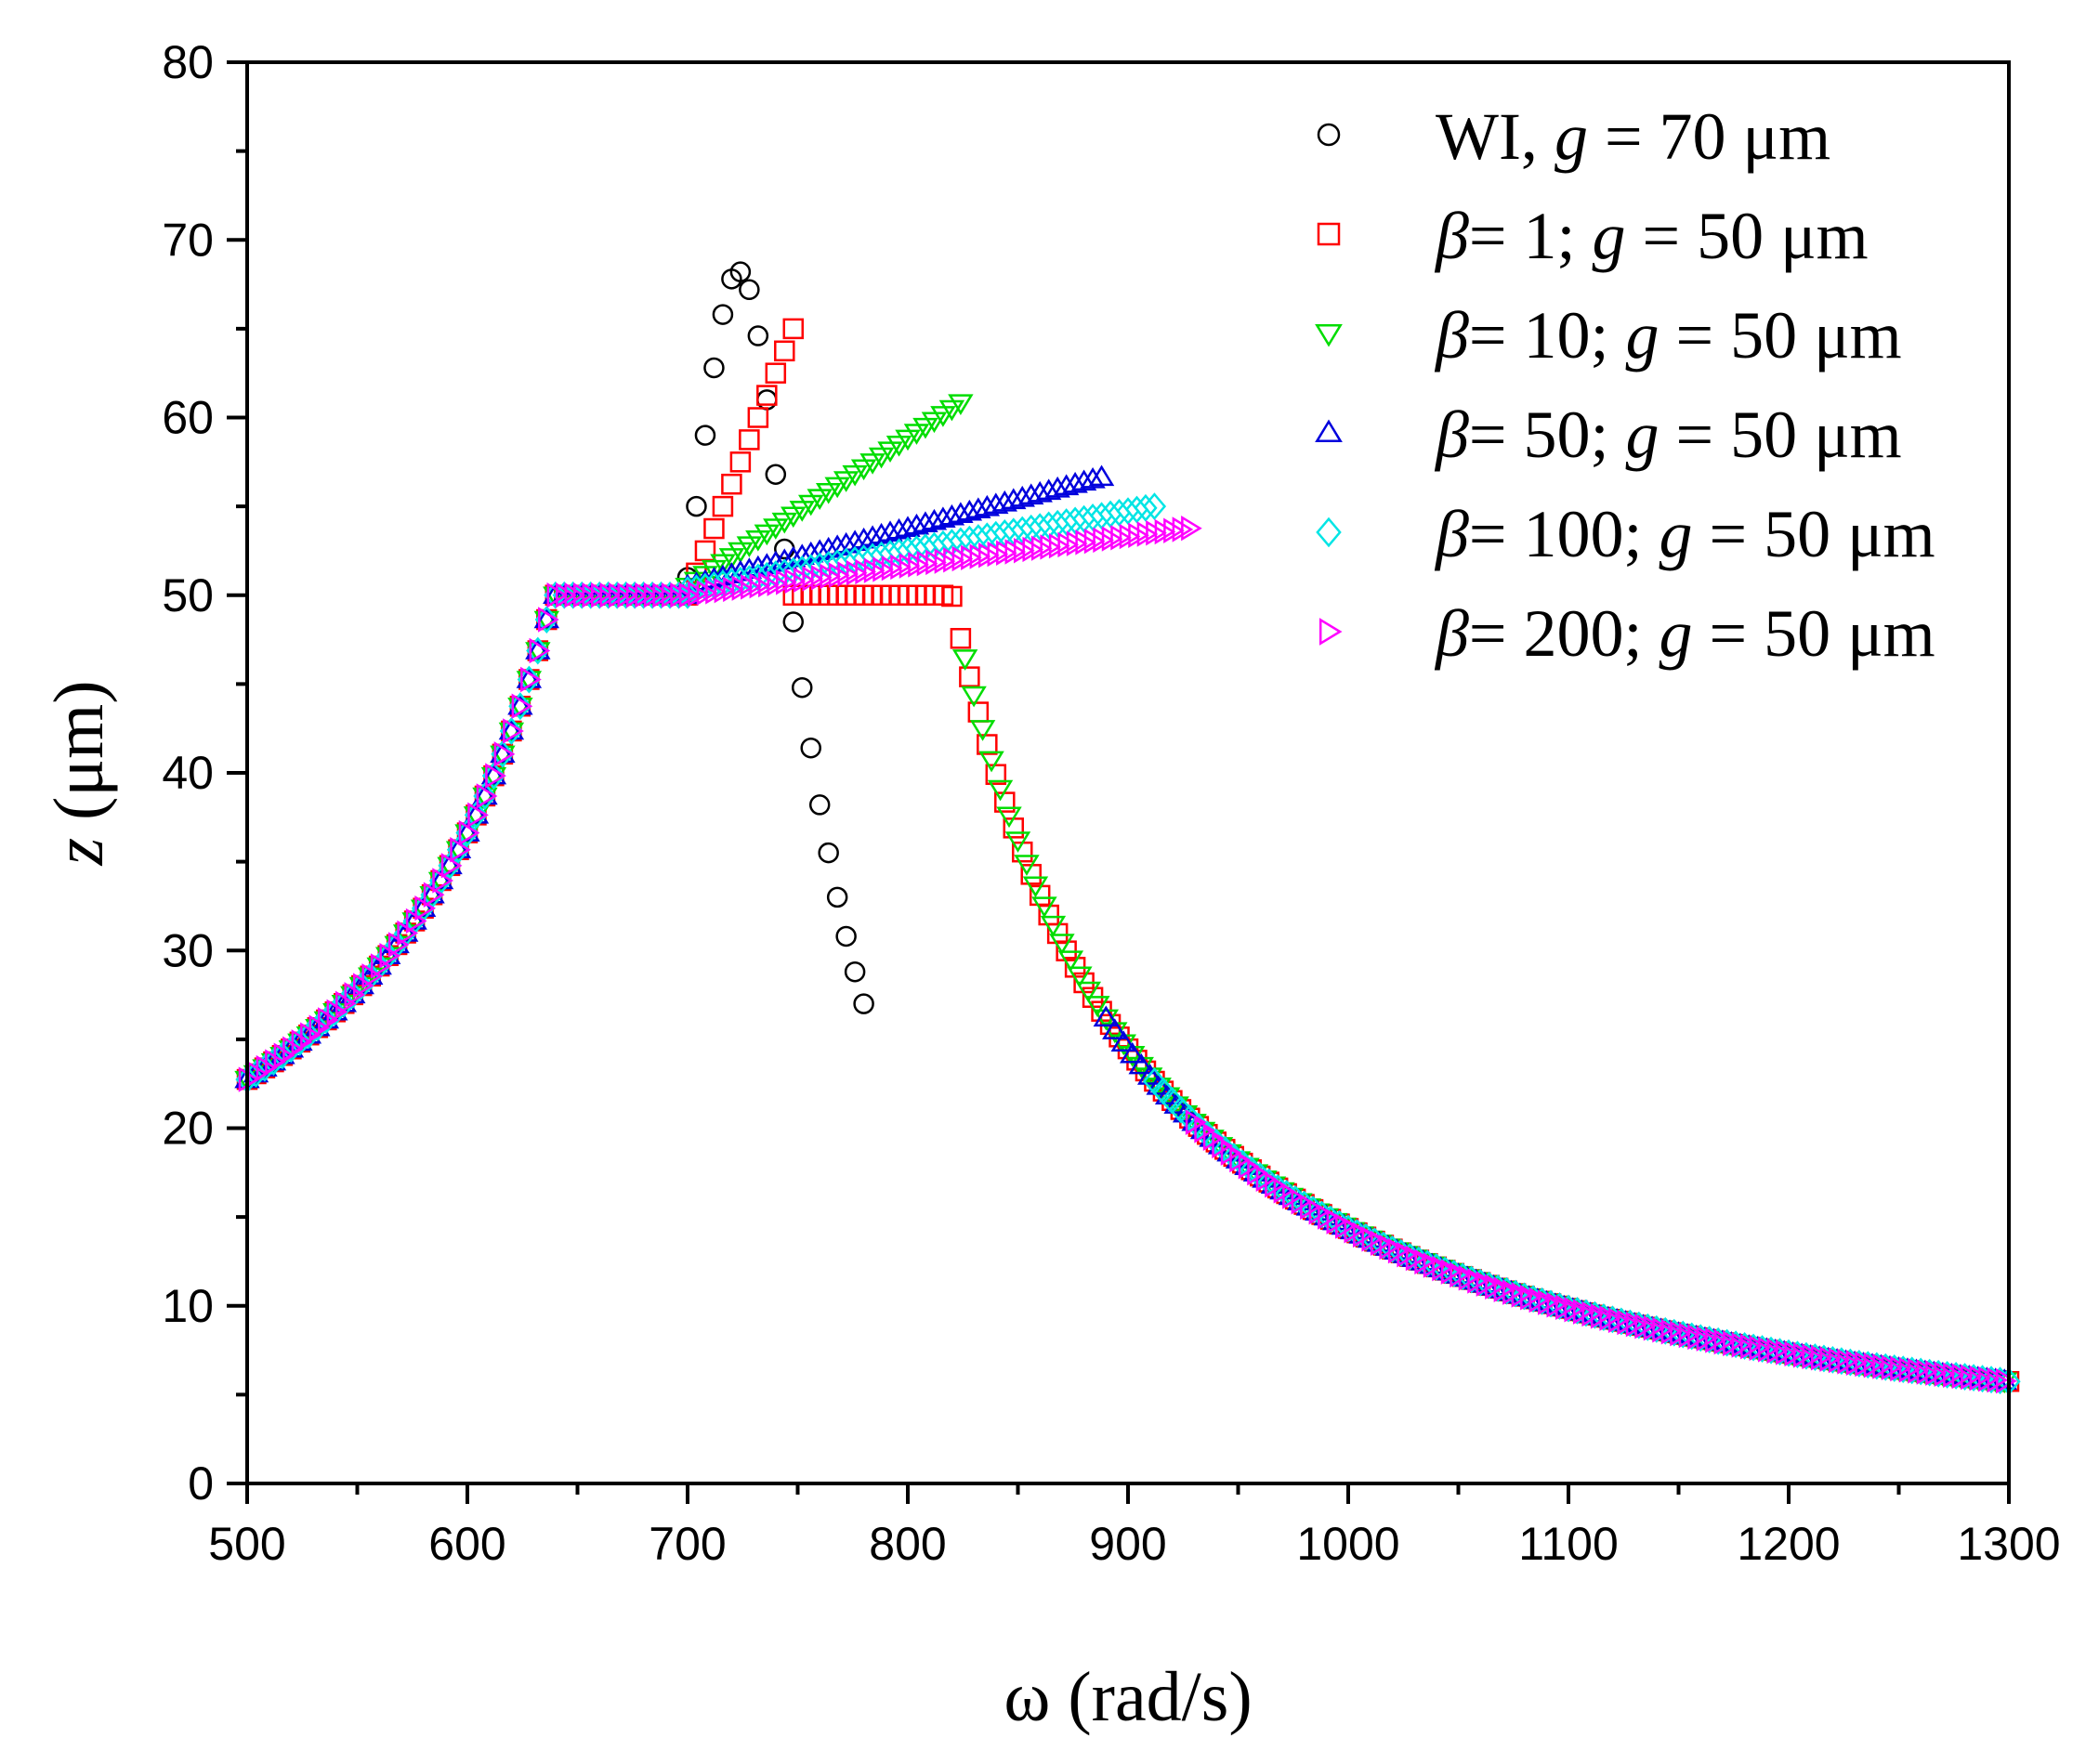 The height and width of the screenshot is (1764, 2099). Describe the element at coordinates (688, 1544) in the screenshot. I see `x-tick-label: 700` at that location.